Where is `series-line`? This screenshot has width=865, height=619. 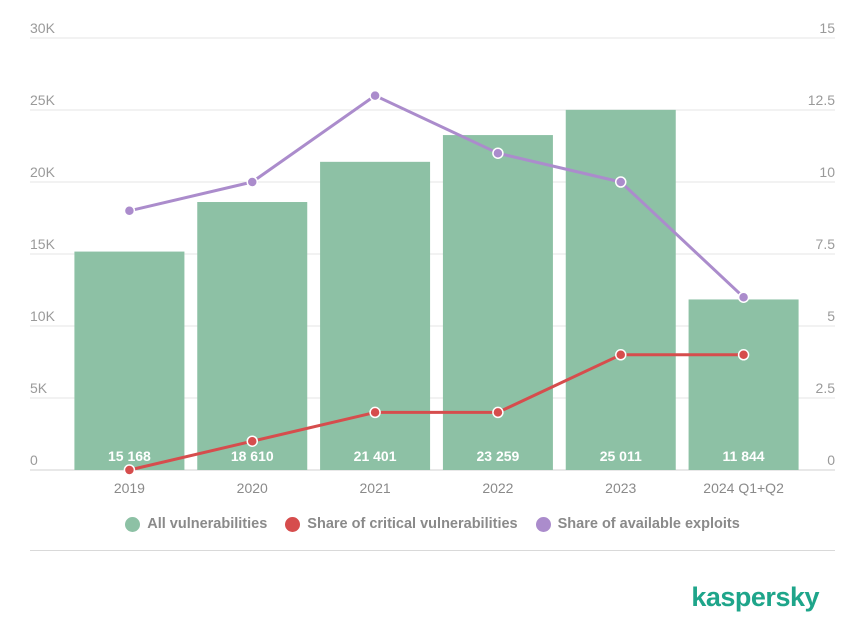 series-line is located at coordinates (436, 412).